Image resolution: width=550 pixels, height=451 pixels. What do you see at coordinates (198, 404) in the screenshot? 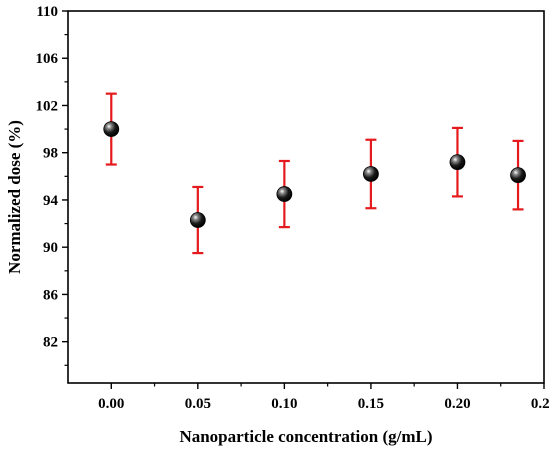
I see `x-tick-label: 0.05` at bounding box center [198, 404].